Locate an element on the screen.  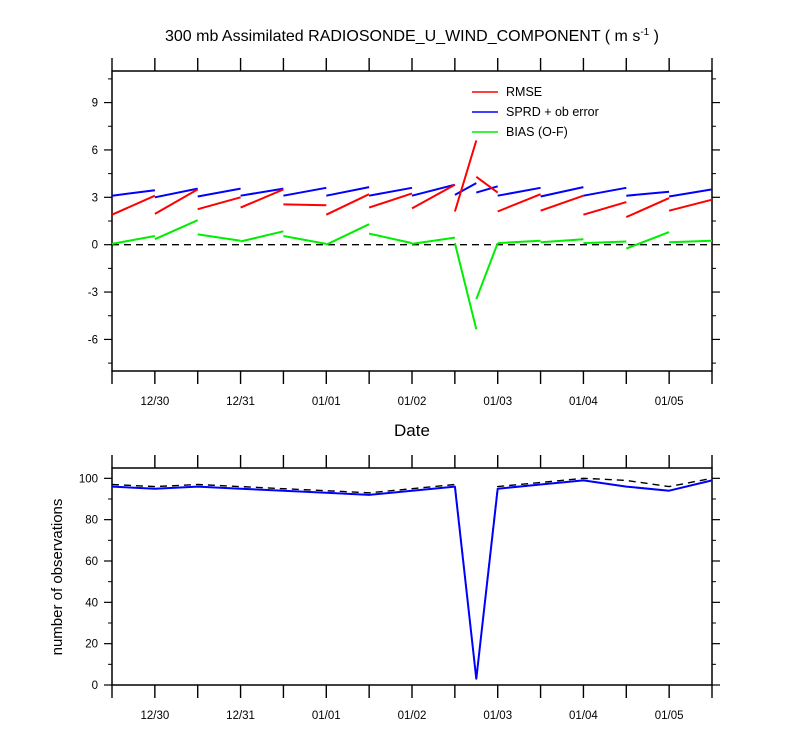
y-tick-label: 3 is located at coordinates (95, 198).